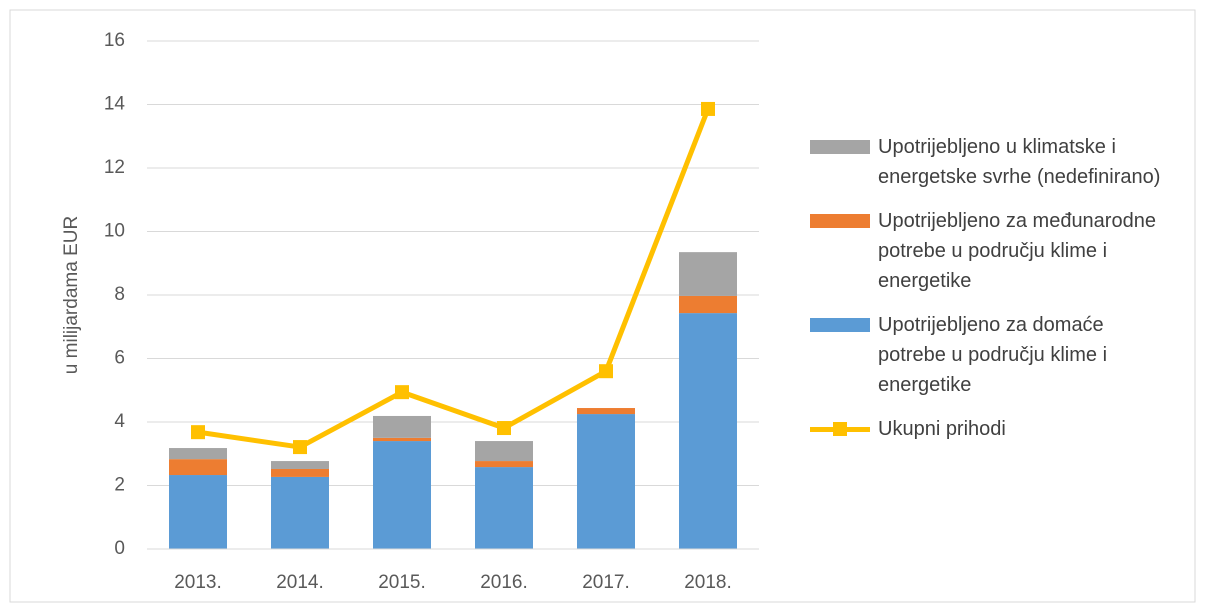  Describe the element at coordinates (115, 104) in the screenshot. I see `y-tick-label: 14` at that location.